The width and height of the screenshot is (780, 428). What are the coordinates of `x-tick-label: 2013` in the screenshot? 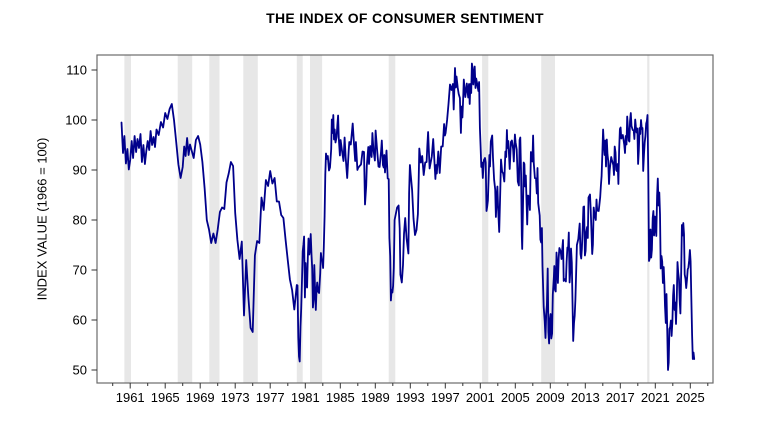 It's located at (585, 397).